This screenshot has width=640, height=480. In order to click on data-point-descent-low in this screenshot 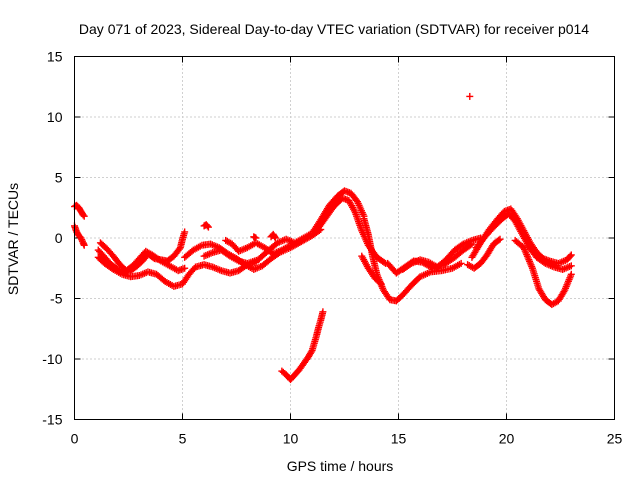, I will do `click(461, 263)`.